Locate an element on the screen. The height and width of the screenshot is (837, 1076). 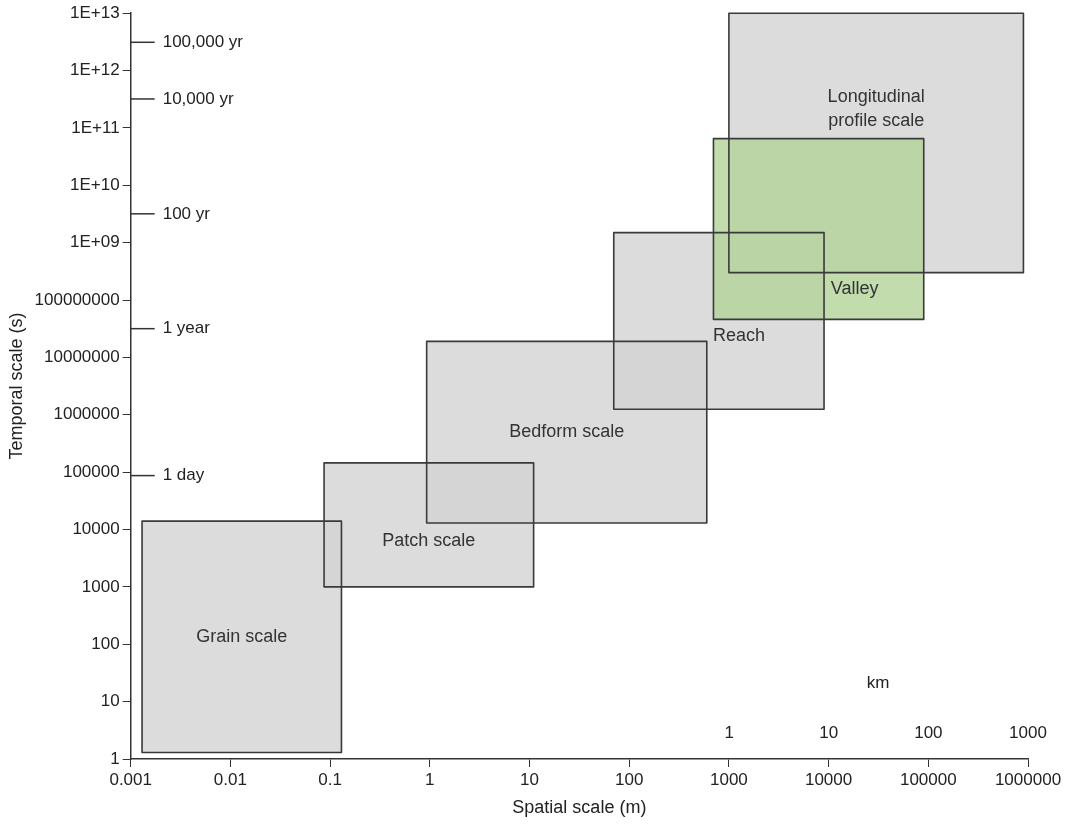
y-tick-label: 10 is located at coordinates (110, 701).